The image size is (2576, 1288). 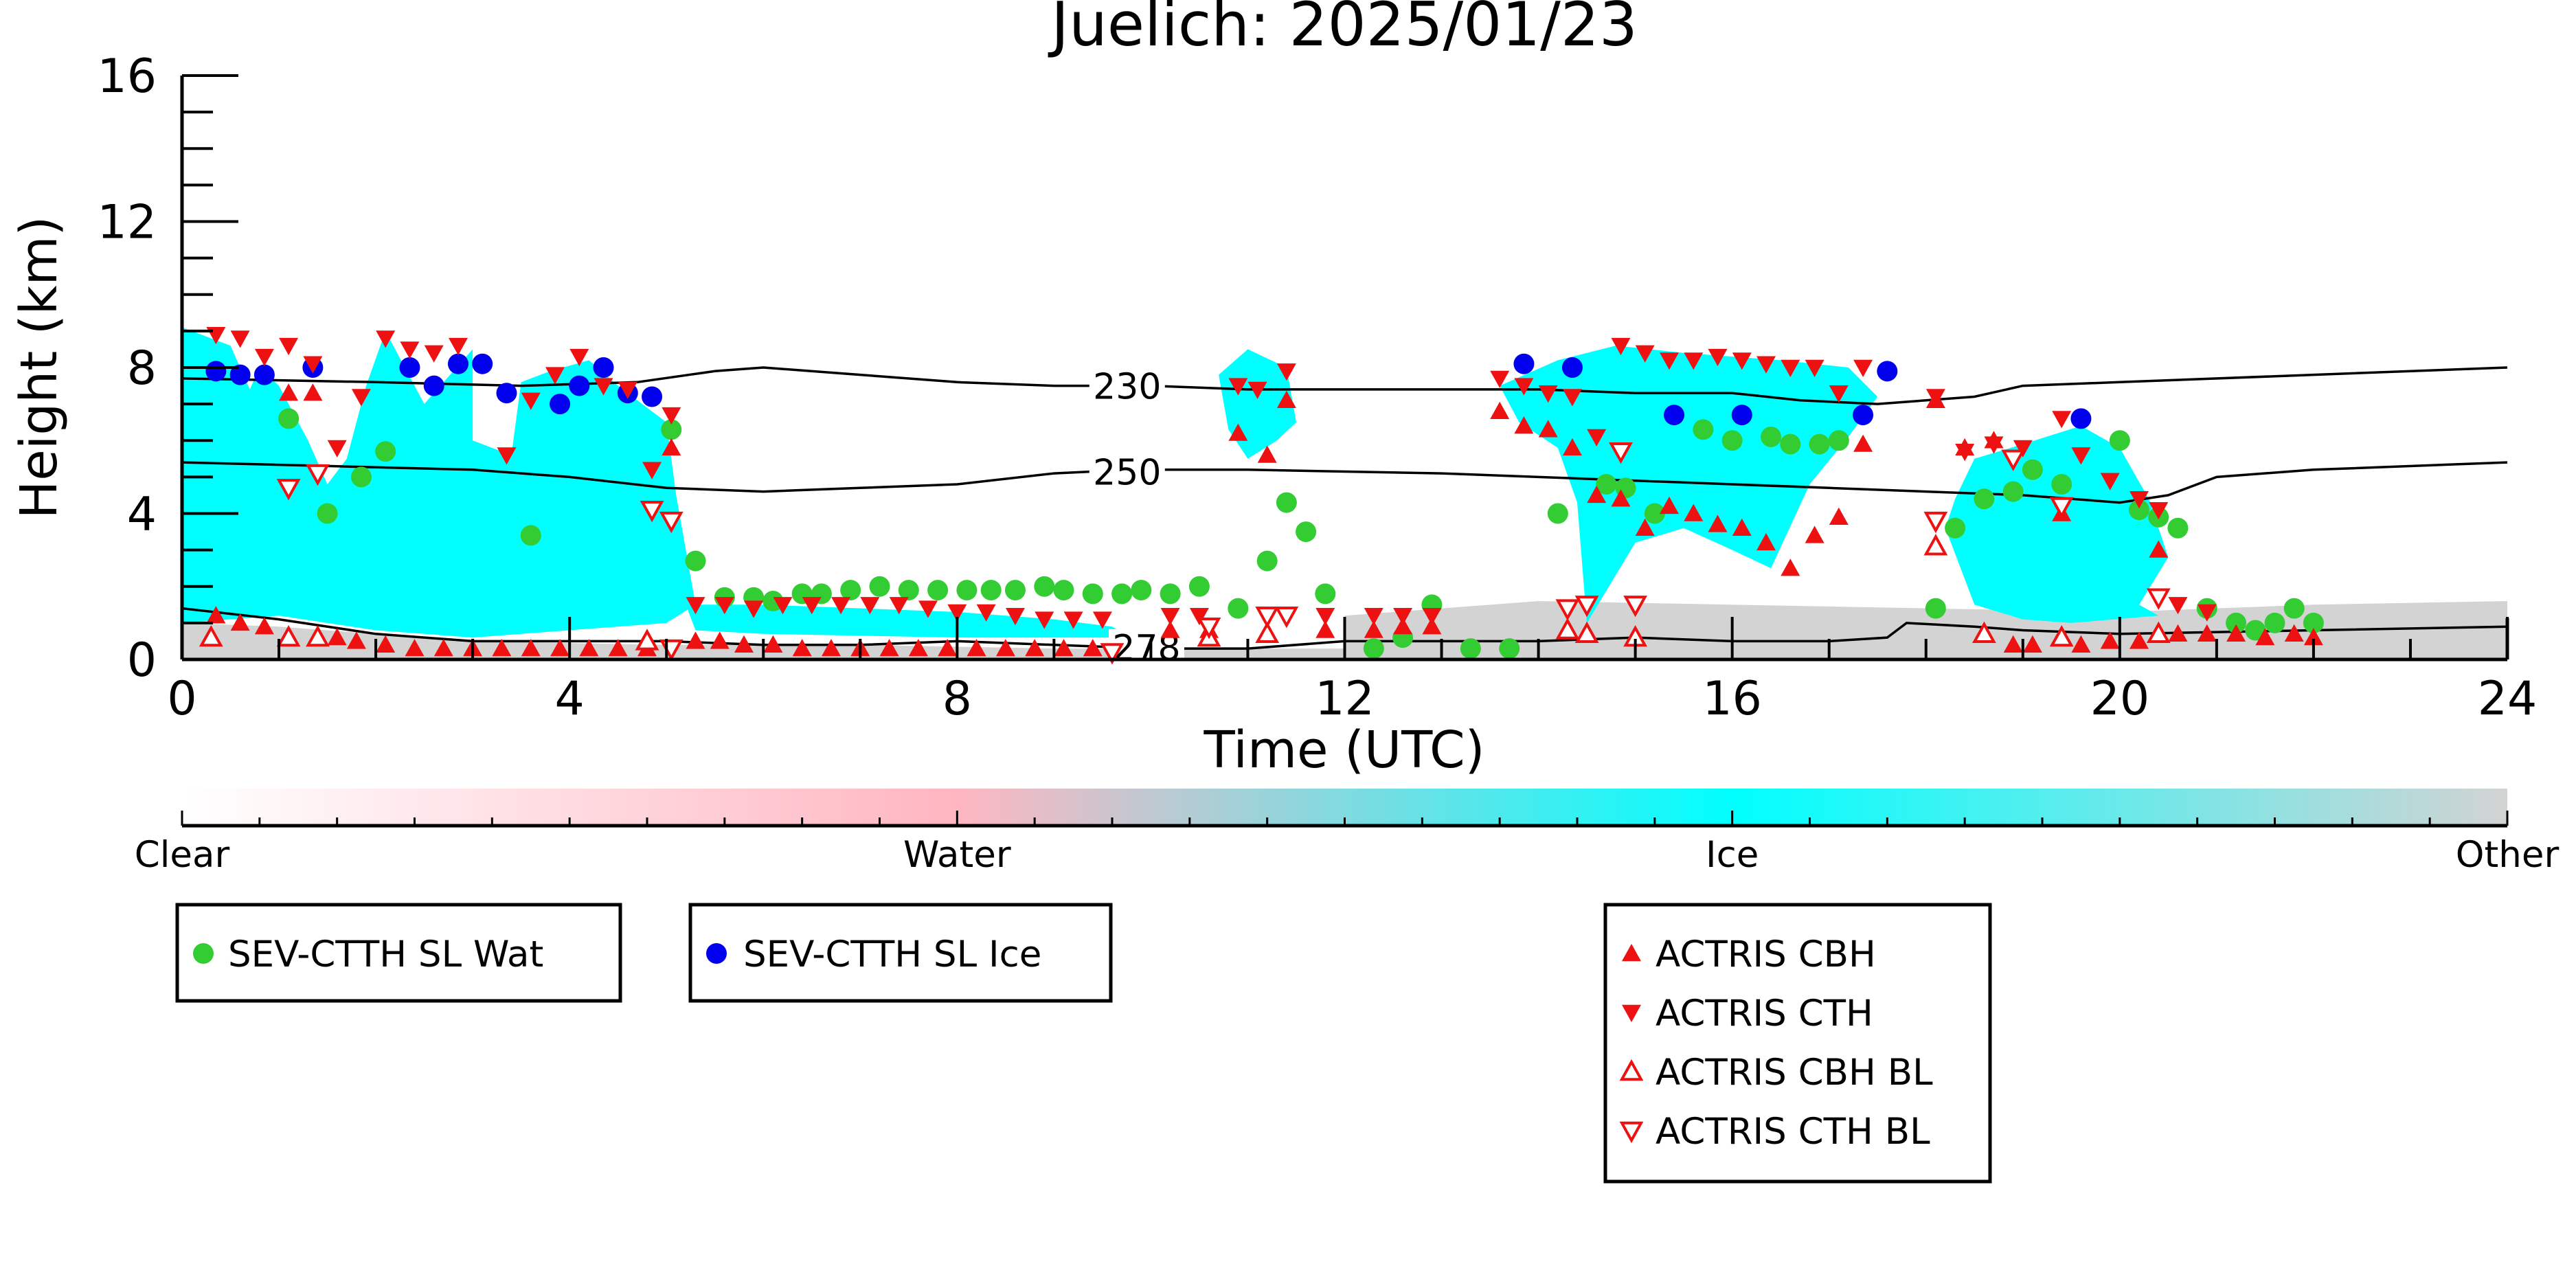 What do you see at coordinates (385, 954) in the screenshot?
I see `legend-label-sev-wat: SEV-CTTH SL Wat` at bounding box center [385, 954].